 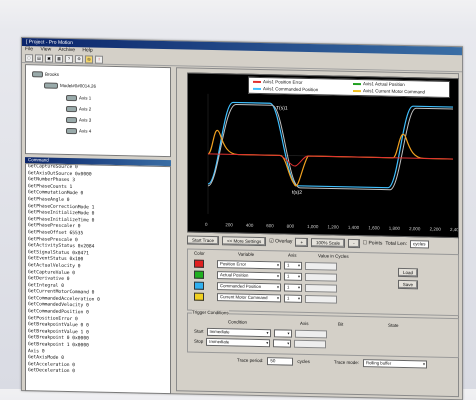 What do you see at coordinates (244, 240) in the screenshot?
I see `more-settings-button: << More Settings` at bounding box center [244, 240].